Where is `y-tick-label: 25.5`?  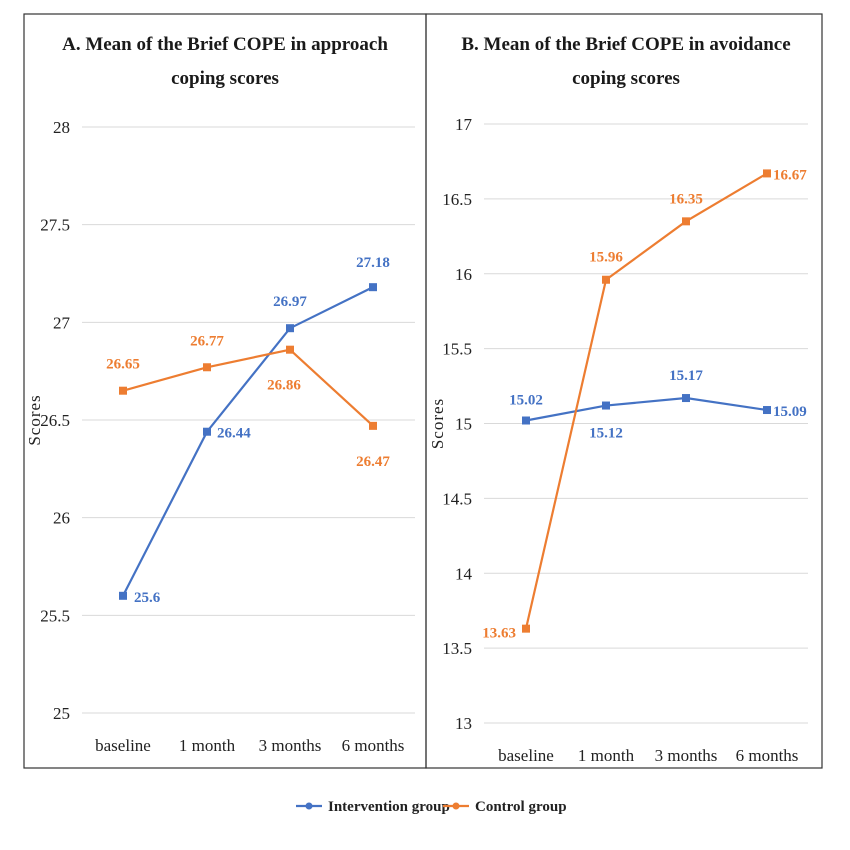
y-tick-label: 25.5 is located at coordinates (55, 615).